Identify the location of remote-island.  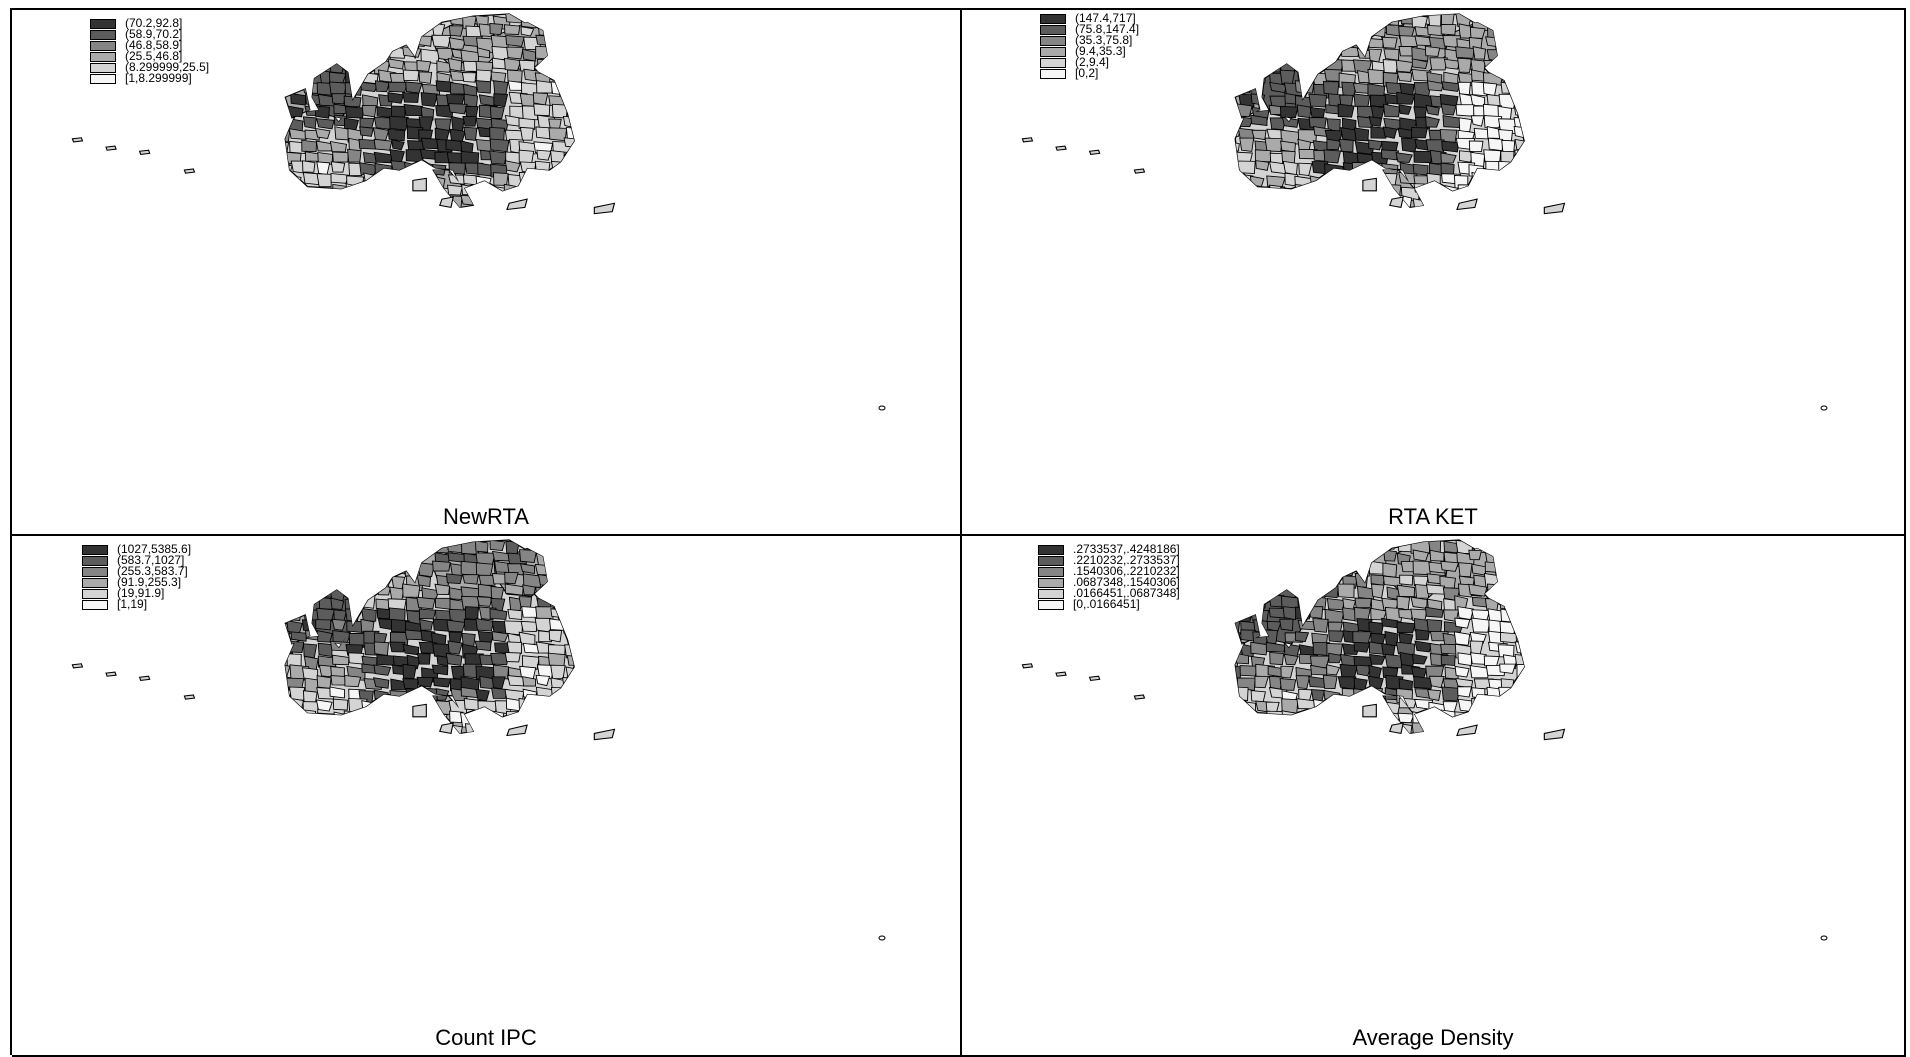
(882, 408).